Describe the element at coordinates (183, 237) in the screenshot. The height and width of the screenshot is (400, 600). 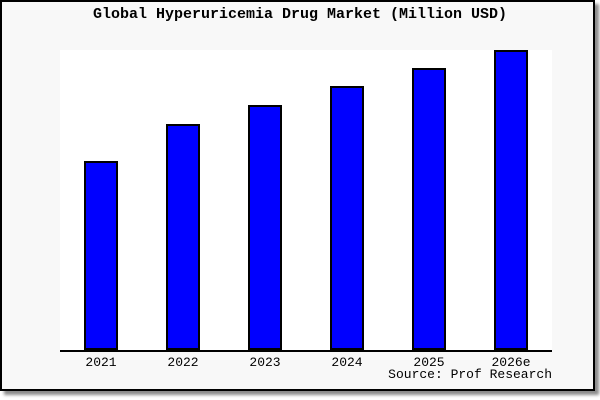
I see `bar-2022` at that location.